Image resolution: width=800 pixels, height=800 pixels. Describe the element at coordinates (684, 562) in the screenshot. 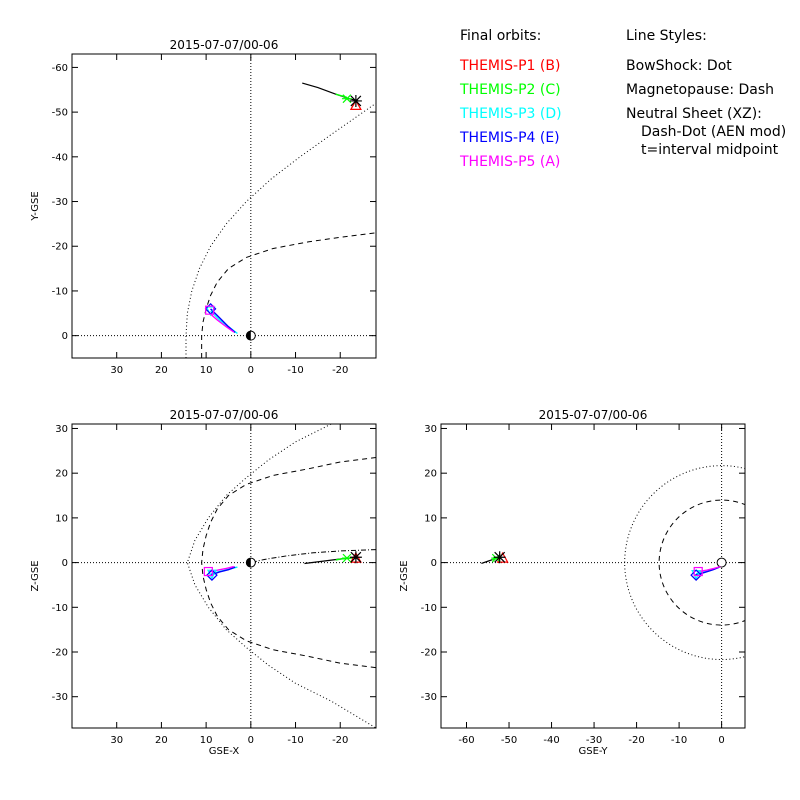

I see `yz-bowshock-circle` at that location.